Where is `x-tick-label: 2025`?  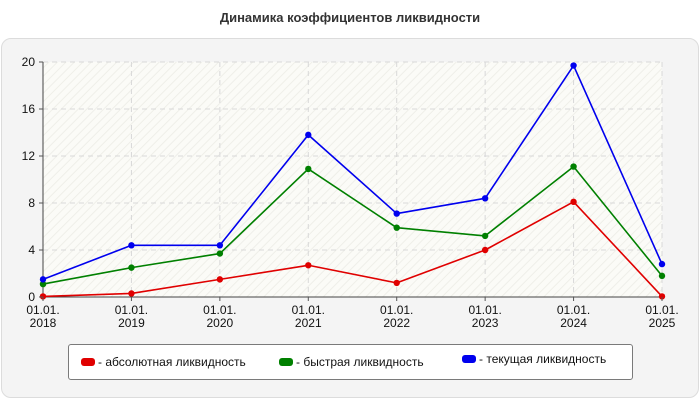 x-tick-label: 2025 is located at coordinates (662, 323).